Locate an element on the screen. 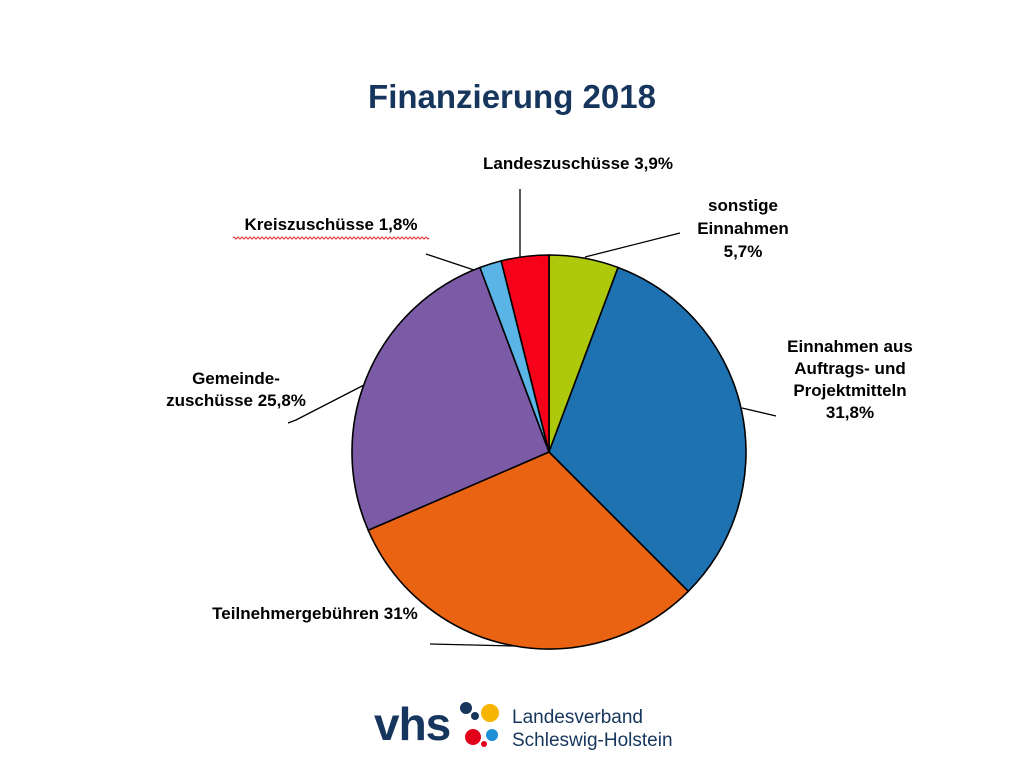 The image size is (1024, 768). logo-dots-icon is located at coordinates (479, 724).